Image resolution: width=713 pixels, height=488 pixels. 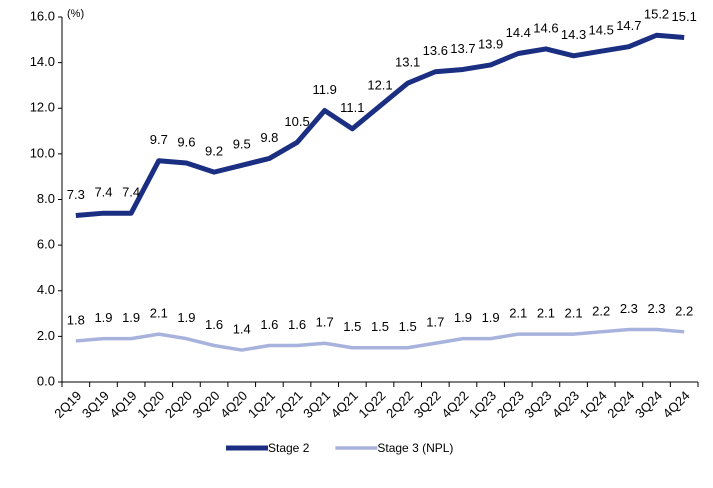 What do you see at coordinates (46, 198) in the screenshot?
I see `y-tick-label: 8.0` at bounding box center [46, 198].